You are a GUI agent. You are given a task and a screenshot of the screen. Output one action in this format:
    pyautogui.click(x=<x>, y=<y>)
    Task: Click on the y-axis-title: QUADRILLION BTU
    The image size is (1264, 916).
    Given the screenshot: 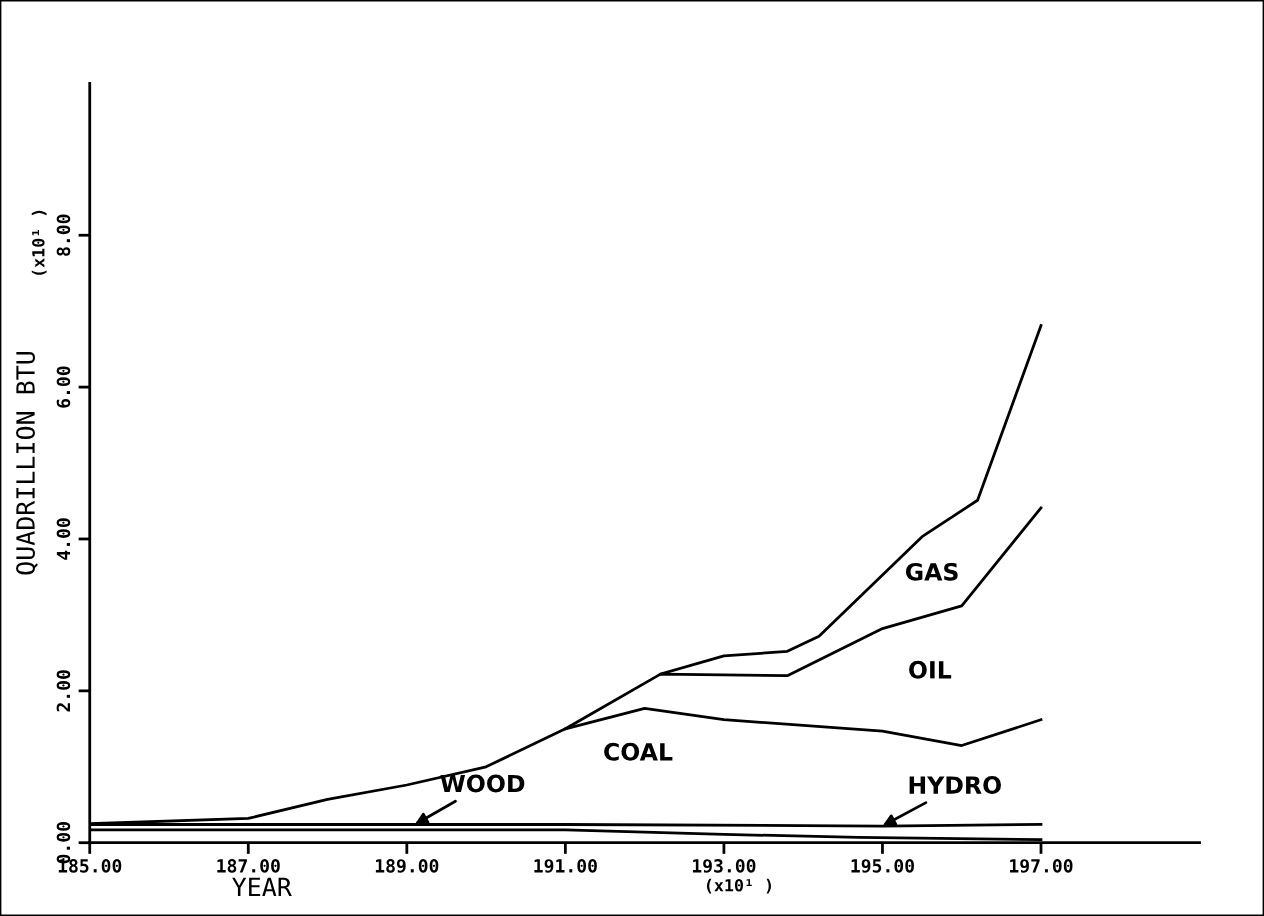 What is the action you would take?
    pyautogui.click(x=27, y=463)
    